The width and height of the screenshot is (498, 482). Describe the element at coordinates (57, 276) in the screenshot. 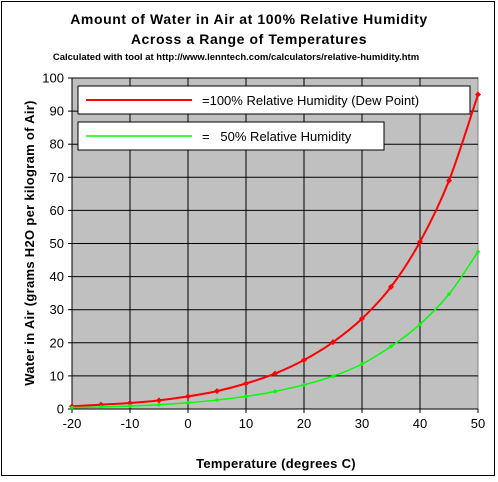

I see `y-tick-label: 40` at that location.